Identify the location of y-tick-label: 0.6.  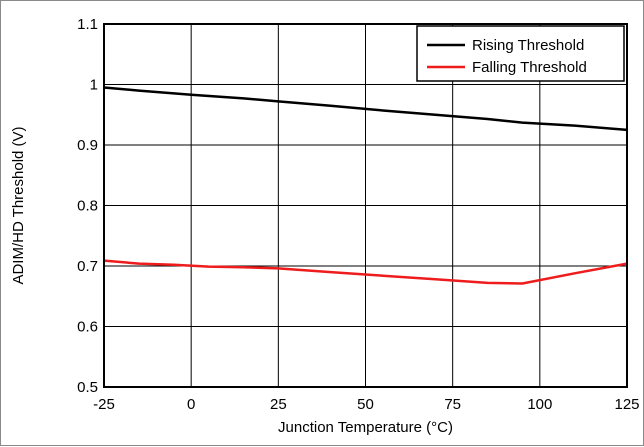
(87, 327).